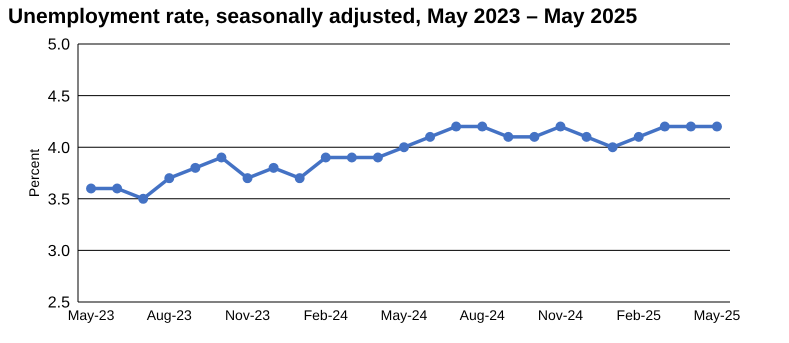 The height and width of the screenshot is (343, 789). I want to click on x-tick-label: May-23, so click(91, 314).